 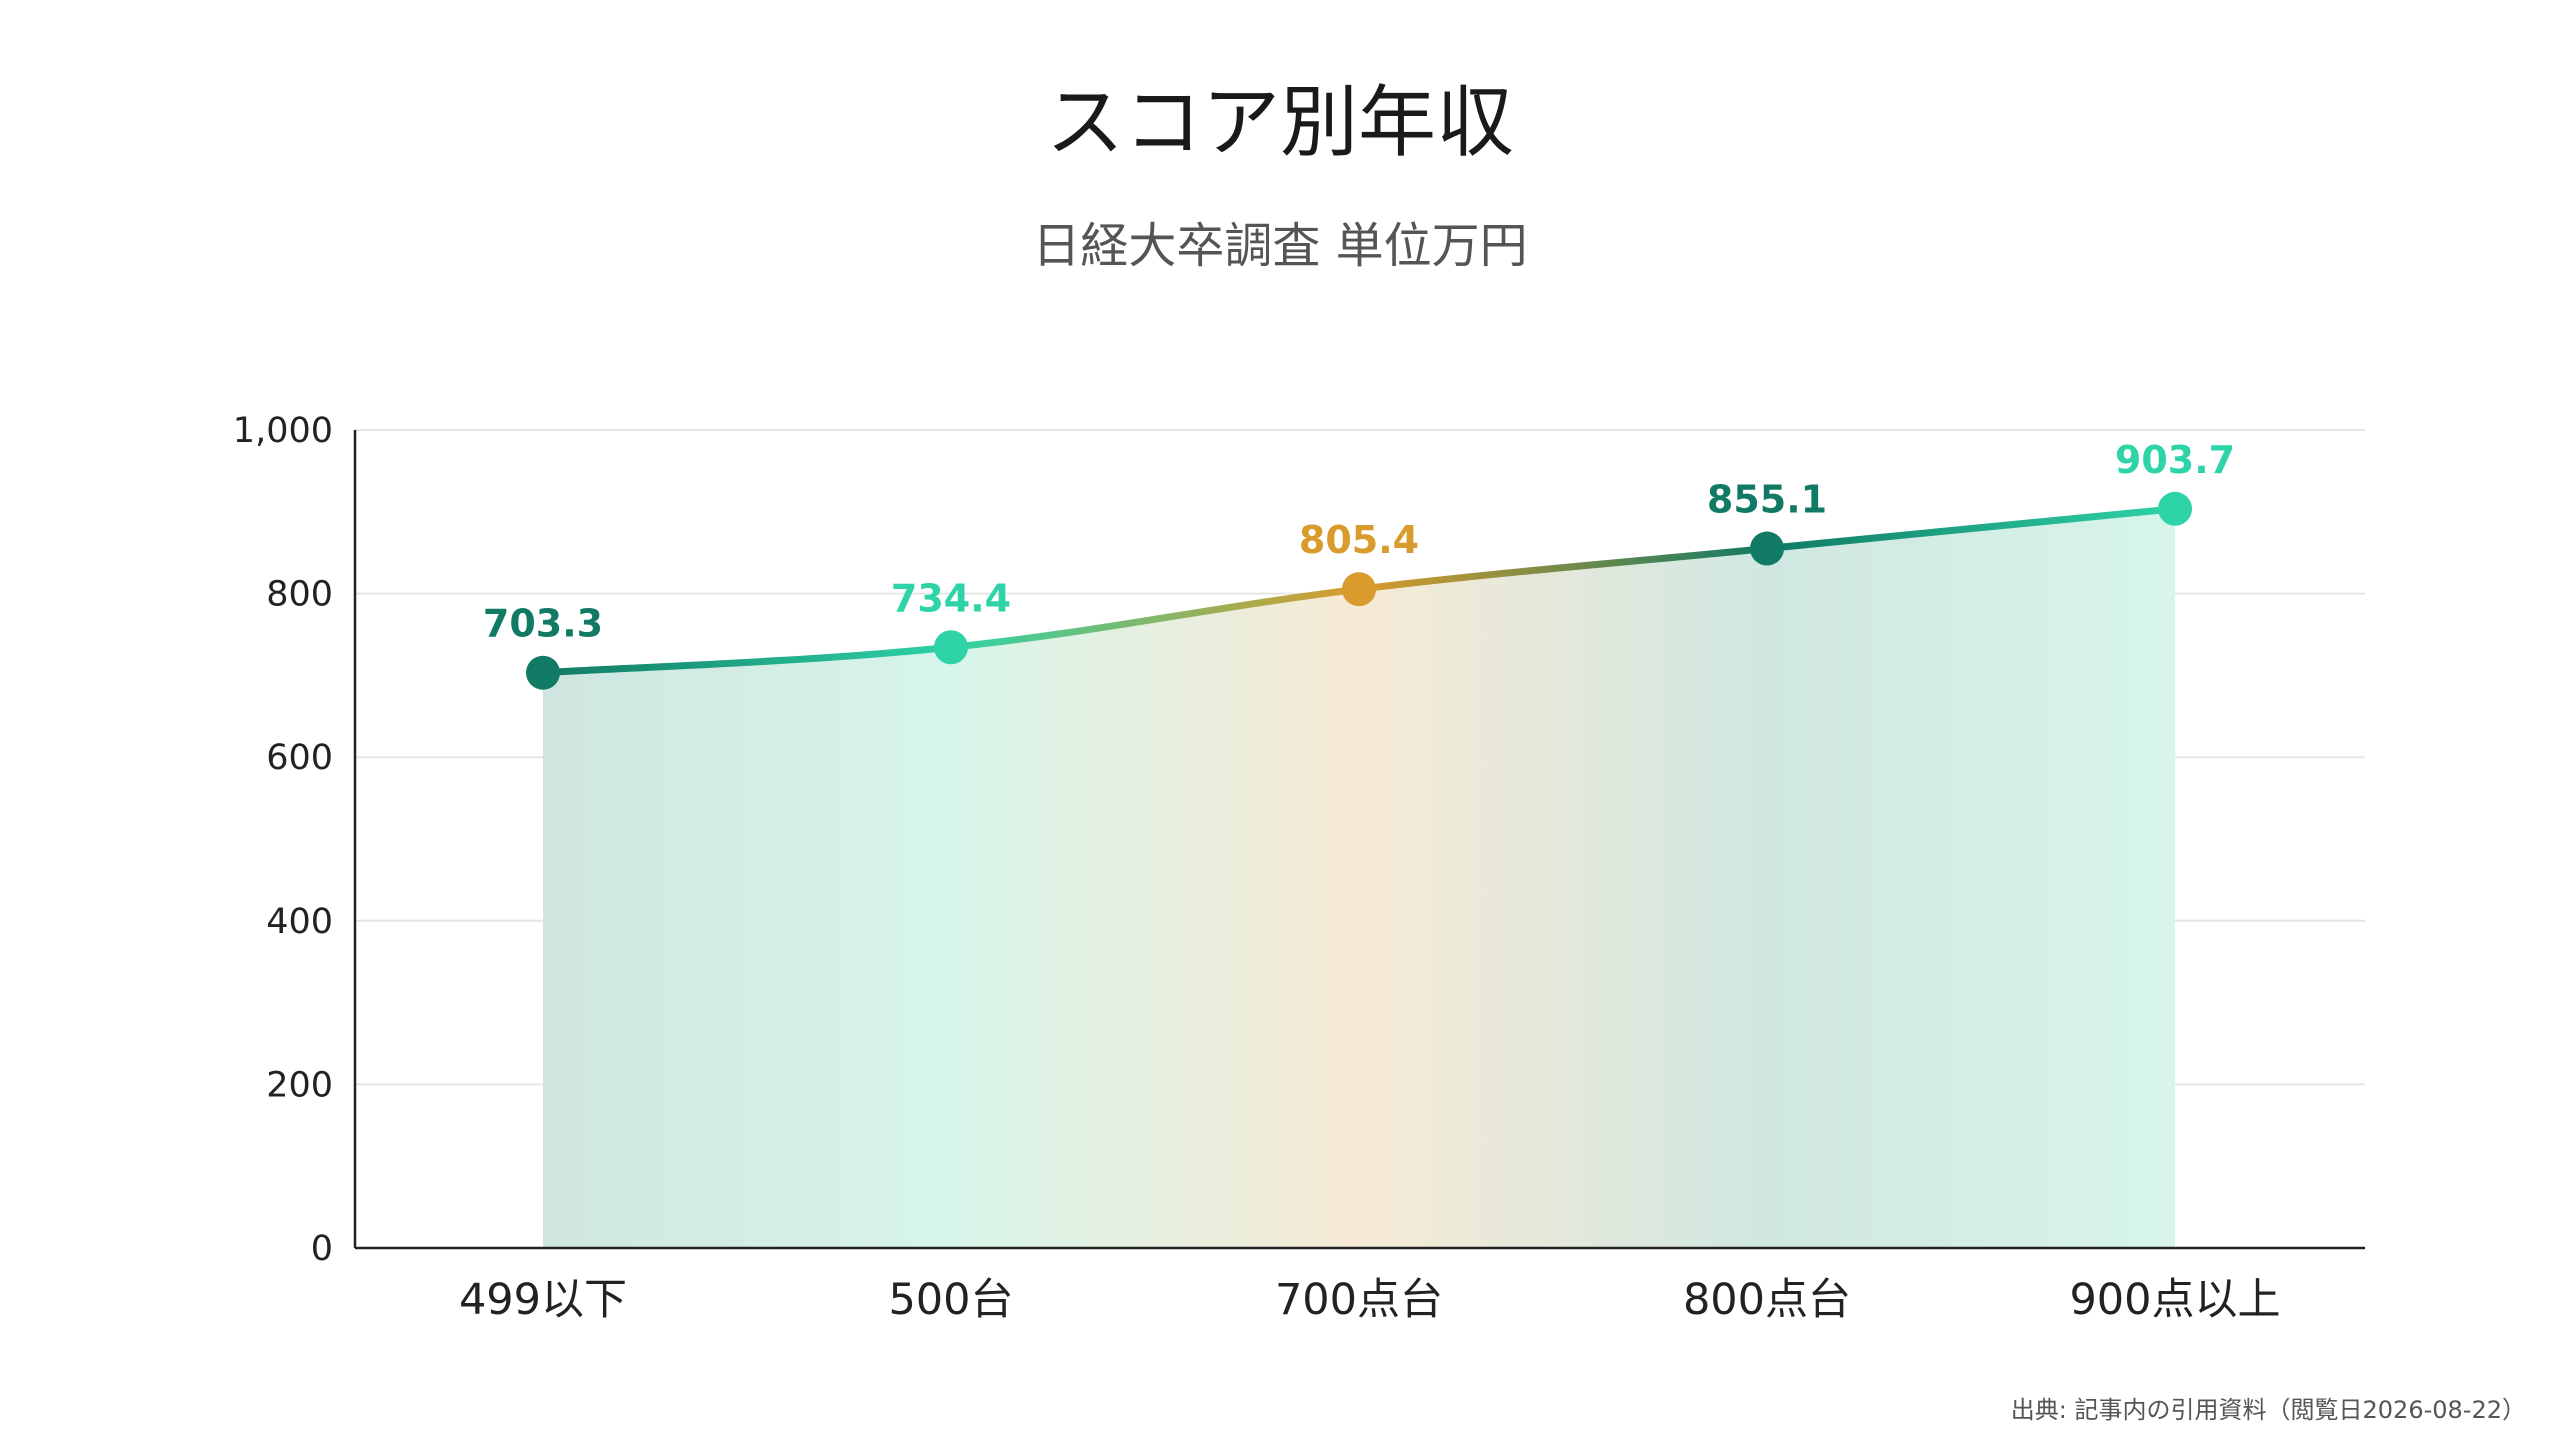 What do you see at coordinates (1767, 500) in the screenshot?
I see `data-label: 855.1` at bounding box center [1767, 500].